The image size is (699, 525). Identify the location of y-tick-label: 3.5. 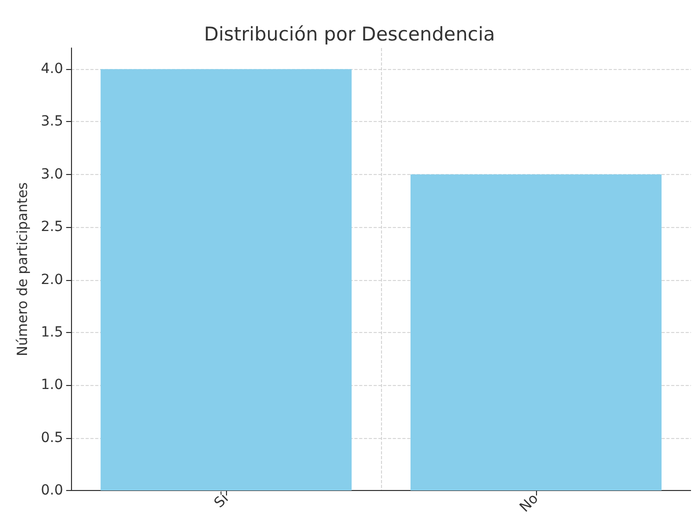
(52, 122).